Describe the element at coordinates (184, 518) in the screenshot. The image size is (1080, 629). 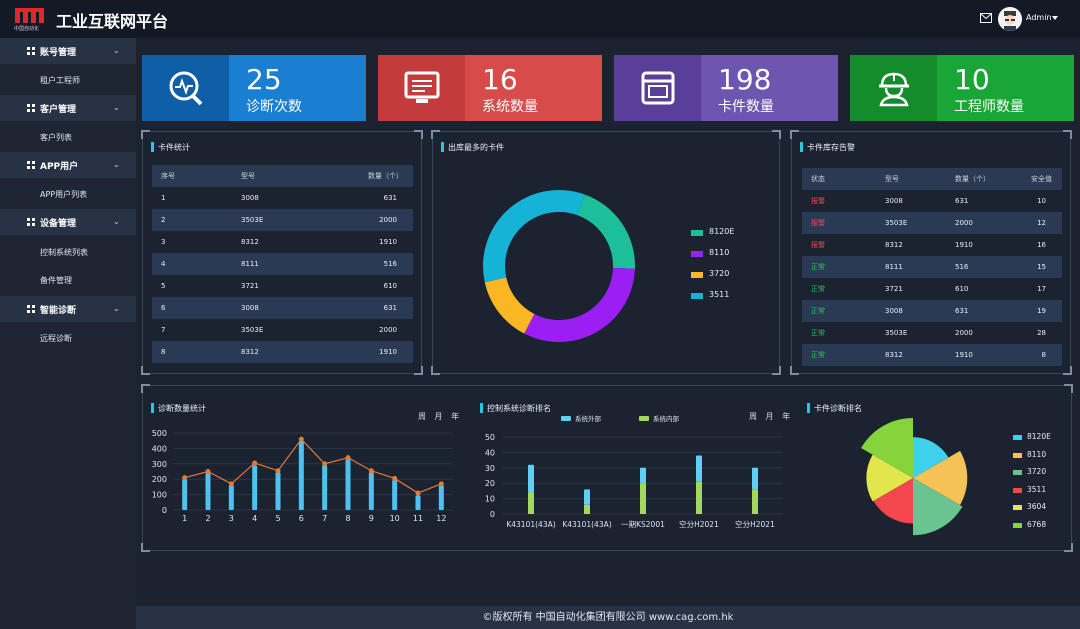
I see `x-tick-label: 1` at that location.